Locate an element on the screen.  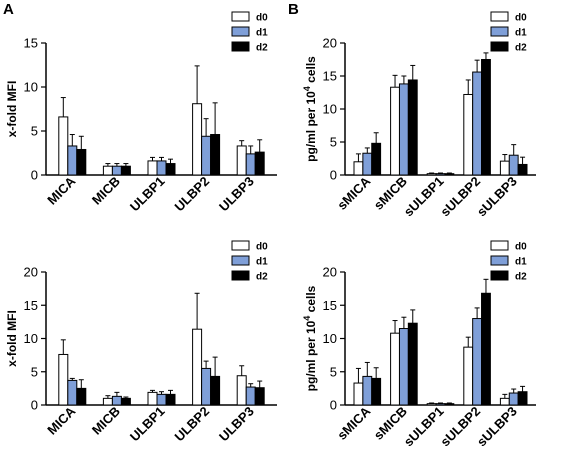
y-axis-label-exponent: 4 is located at coordinates (307, 88).